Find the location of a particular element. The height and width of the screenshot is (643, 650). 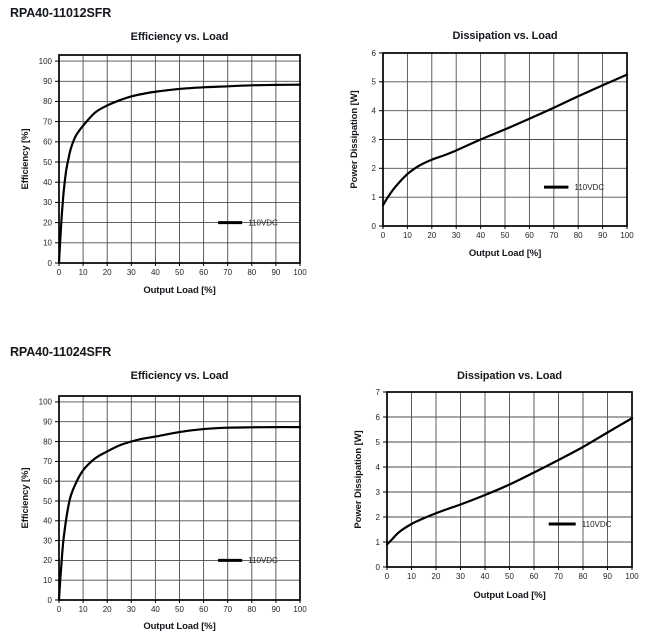

y-tick-labels: 0 1 2 3 4 5 6 7 is located at coordinates (378, 480).